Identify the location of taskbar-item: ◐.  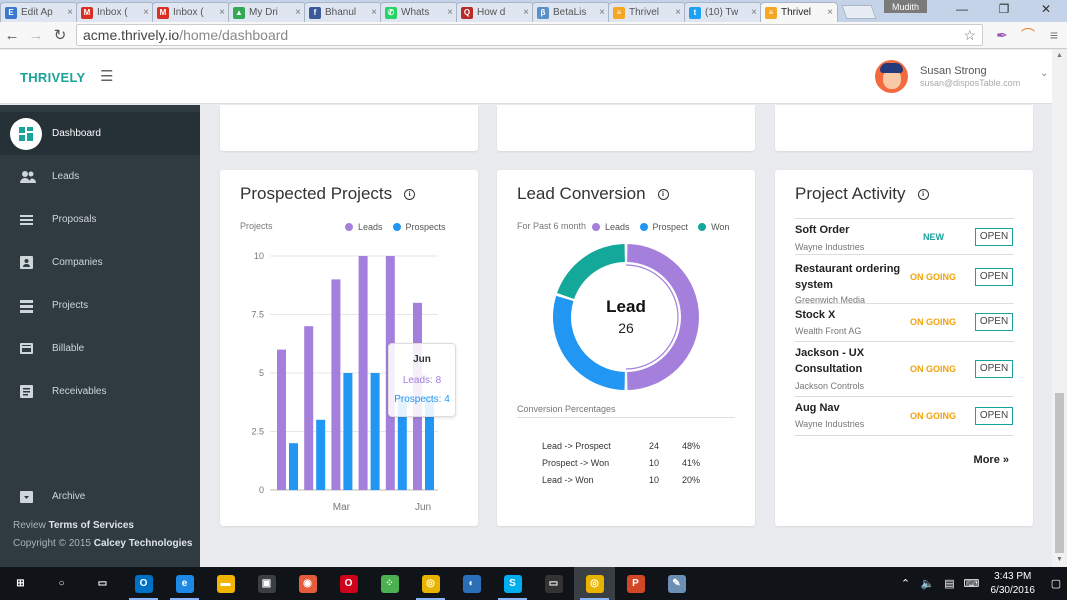
(471, 583).